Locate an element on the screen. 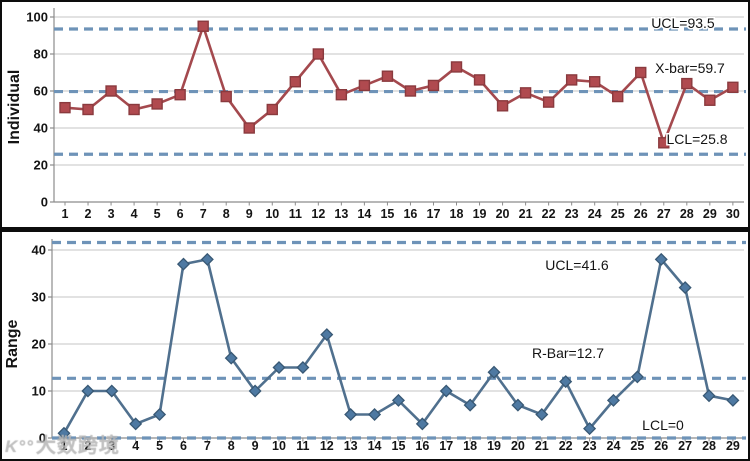 The height and width of the screenshot is (461, 750). y-axis-title: Range is located at coordinates (12, 343).